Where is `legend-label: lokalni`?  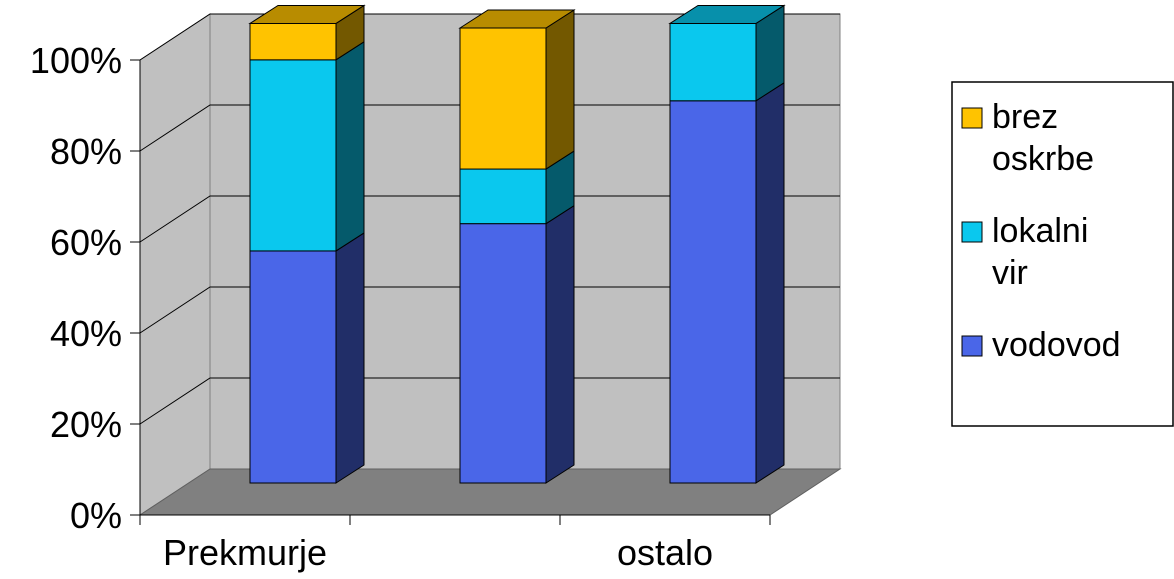 legend-label: lokalni is located at coordinates (1040, 231).